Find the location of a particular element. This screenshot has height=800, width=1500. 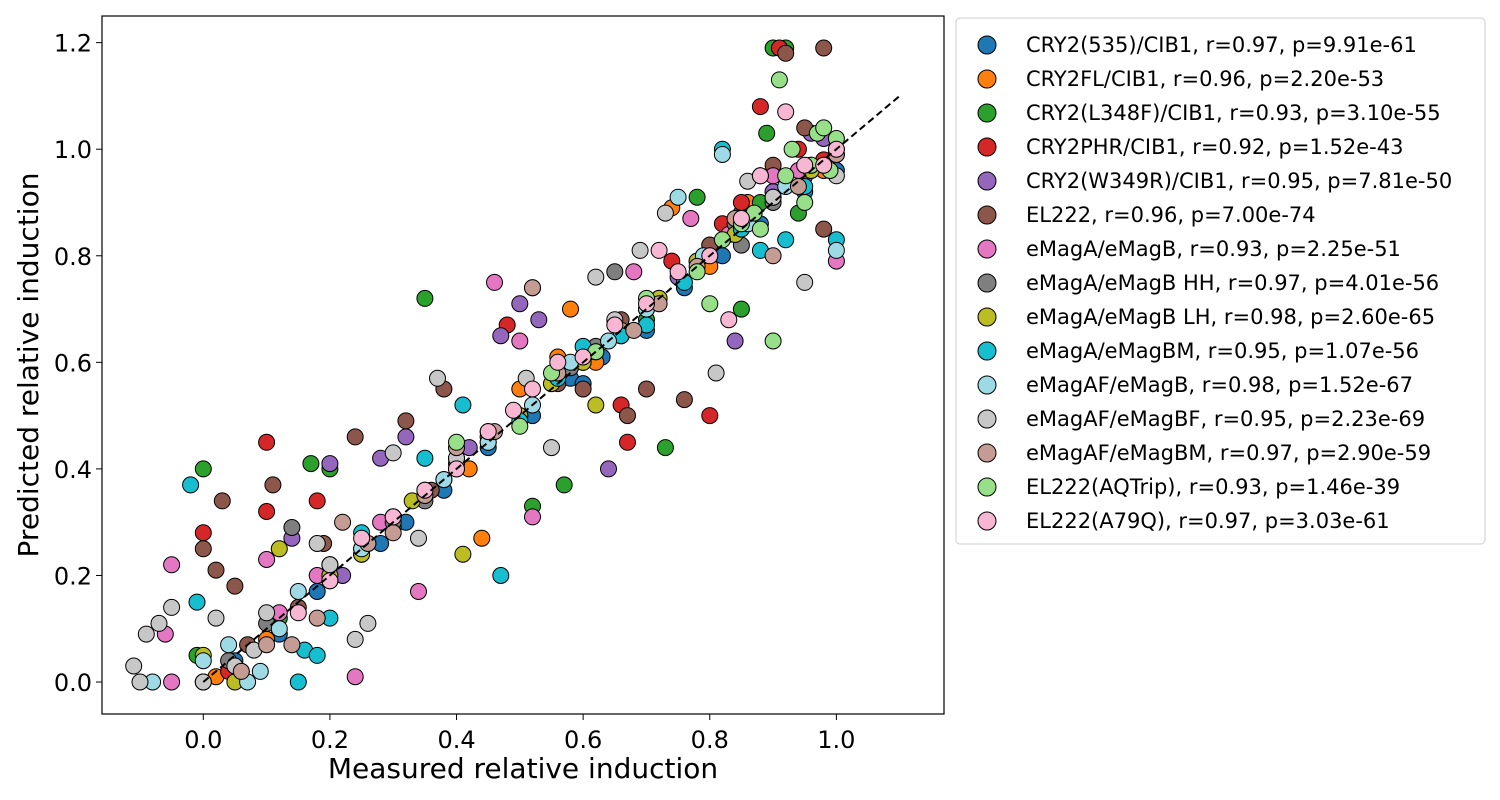

legend-entry: eMagA/eMagB HH, r=0.97, p=4.01e-56 is located at coordinates (1208, 283).